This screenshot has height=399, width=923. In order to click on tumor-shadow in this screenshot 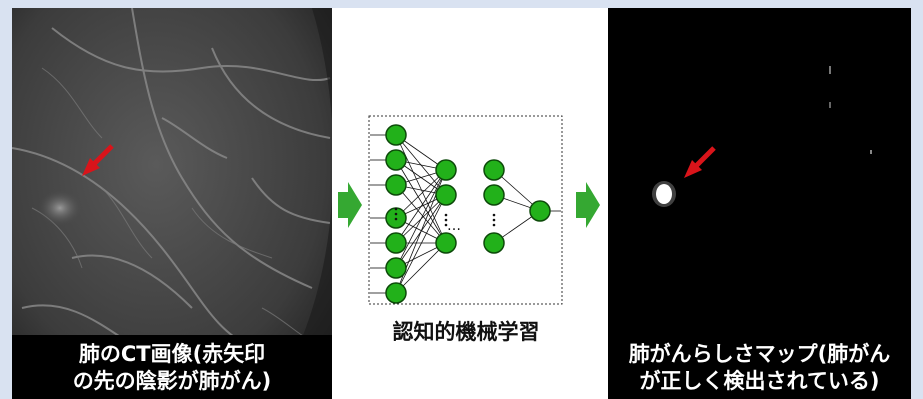, I will do `click(60, 208)`.